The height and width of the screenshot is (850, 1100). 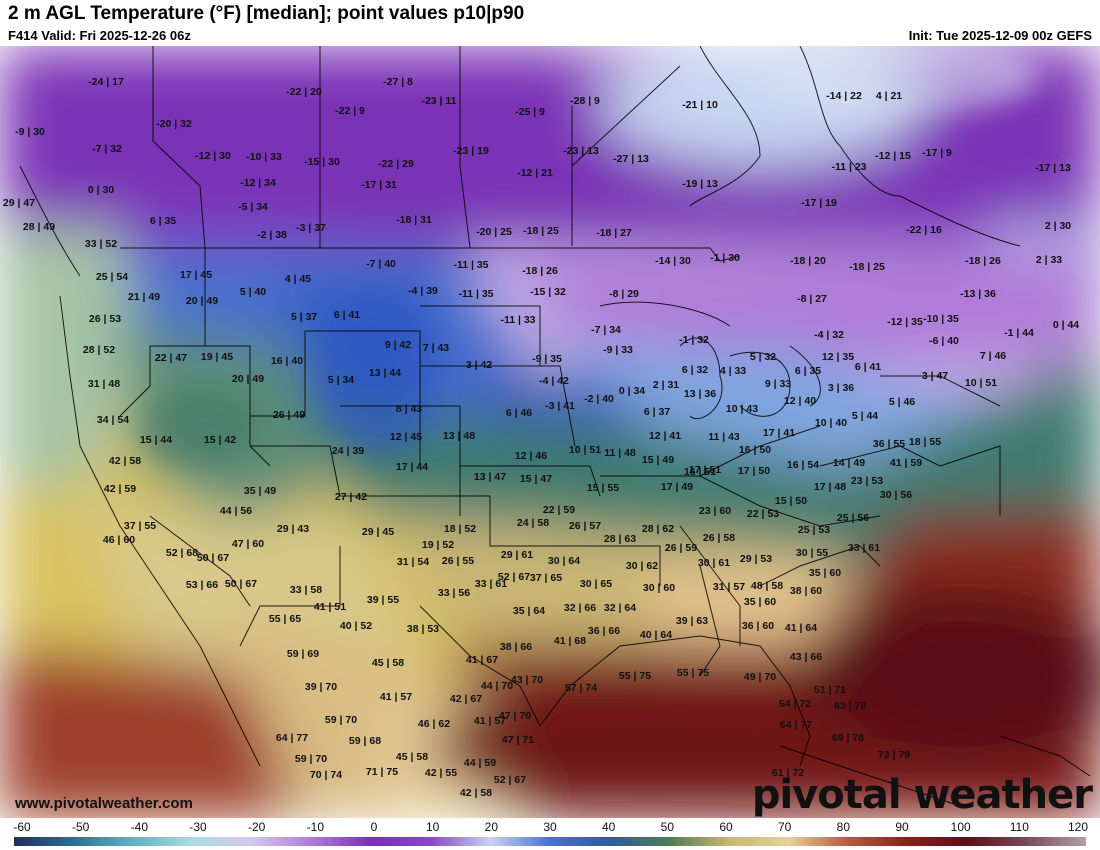 I want to click on point-value: 37 | 55, so click(x=140, y=526).